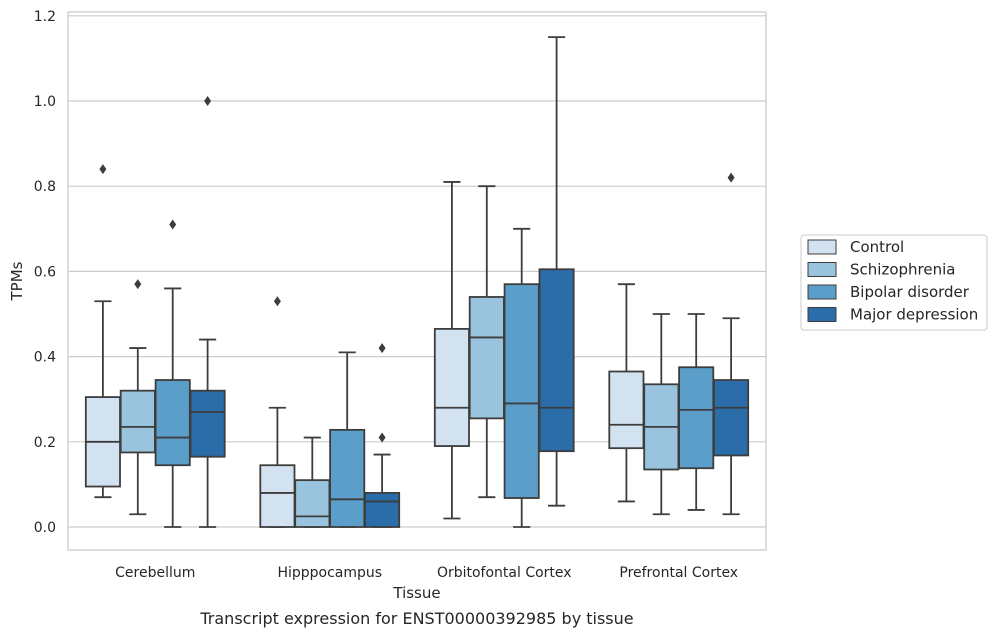  I want to click on legend-label: Bipolar disorder, so click(910, 292).